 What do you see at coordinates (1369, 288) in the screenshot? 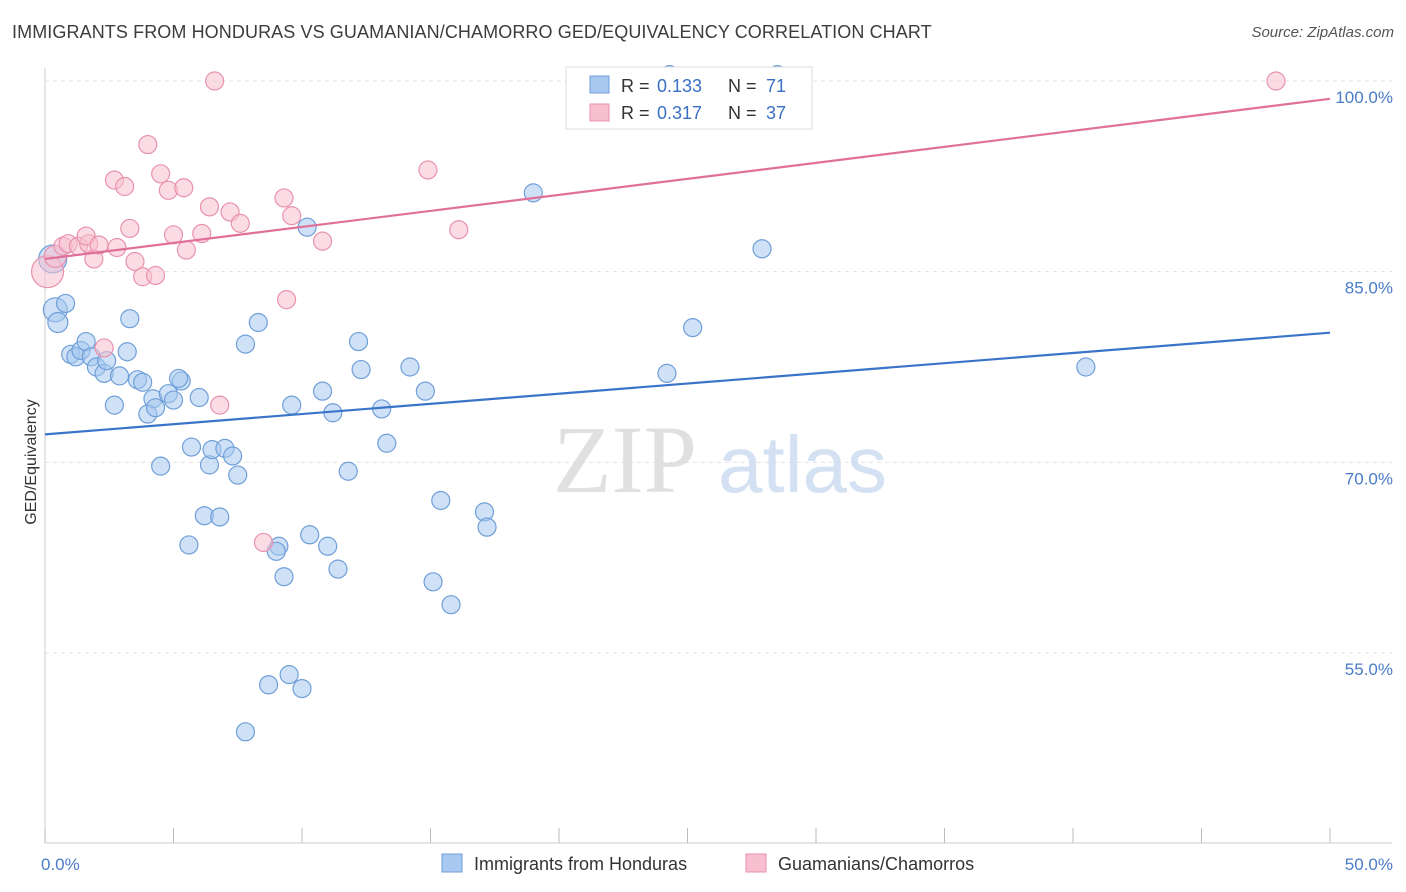
I see `y-tick-label-85: 85.0%` at bounding box center [1369, 288].